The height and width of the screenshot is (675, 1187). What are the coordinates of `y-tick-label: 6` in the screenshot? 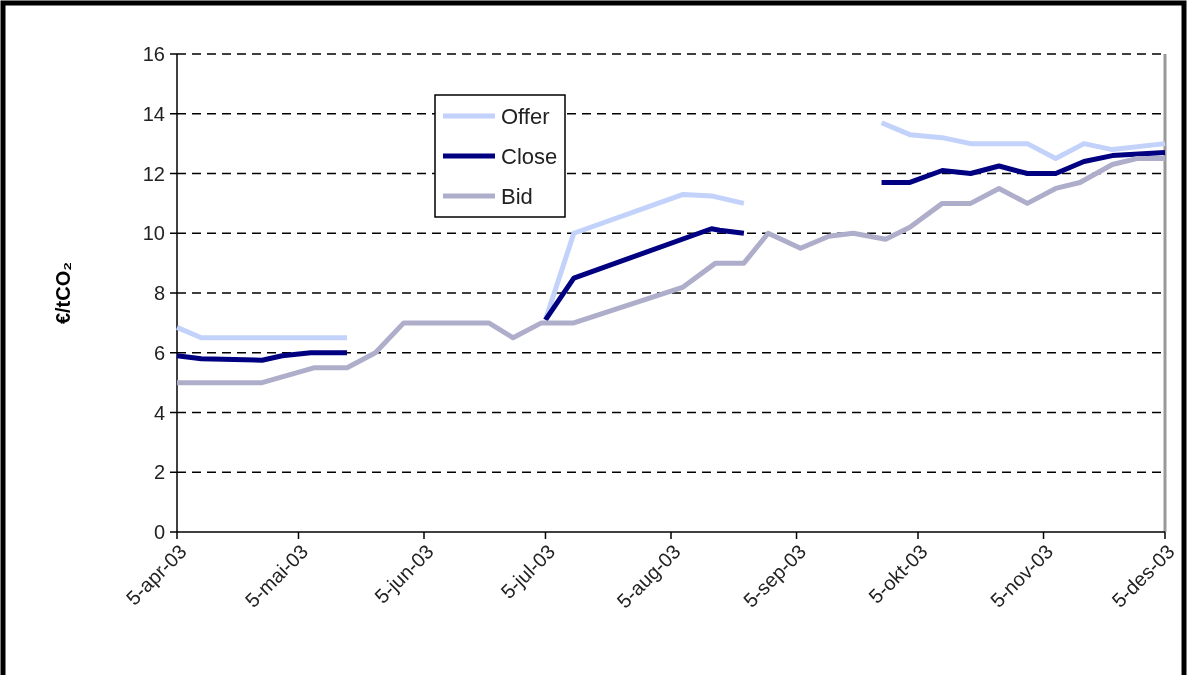 It's located at (159, 352).